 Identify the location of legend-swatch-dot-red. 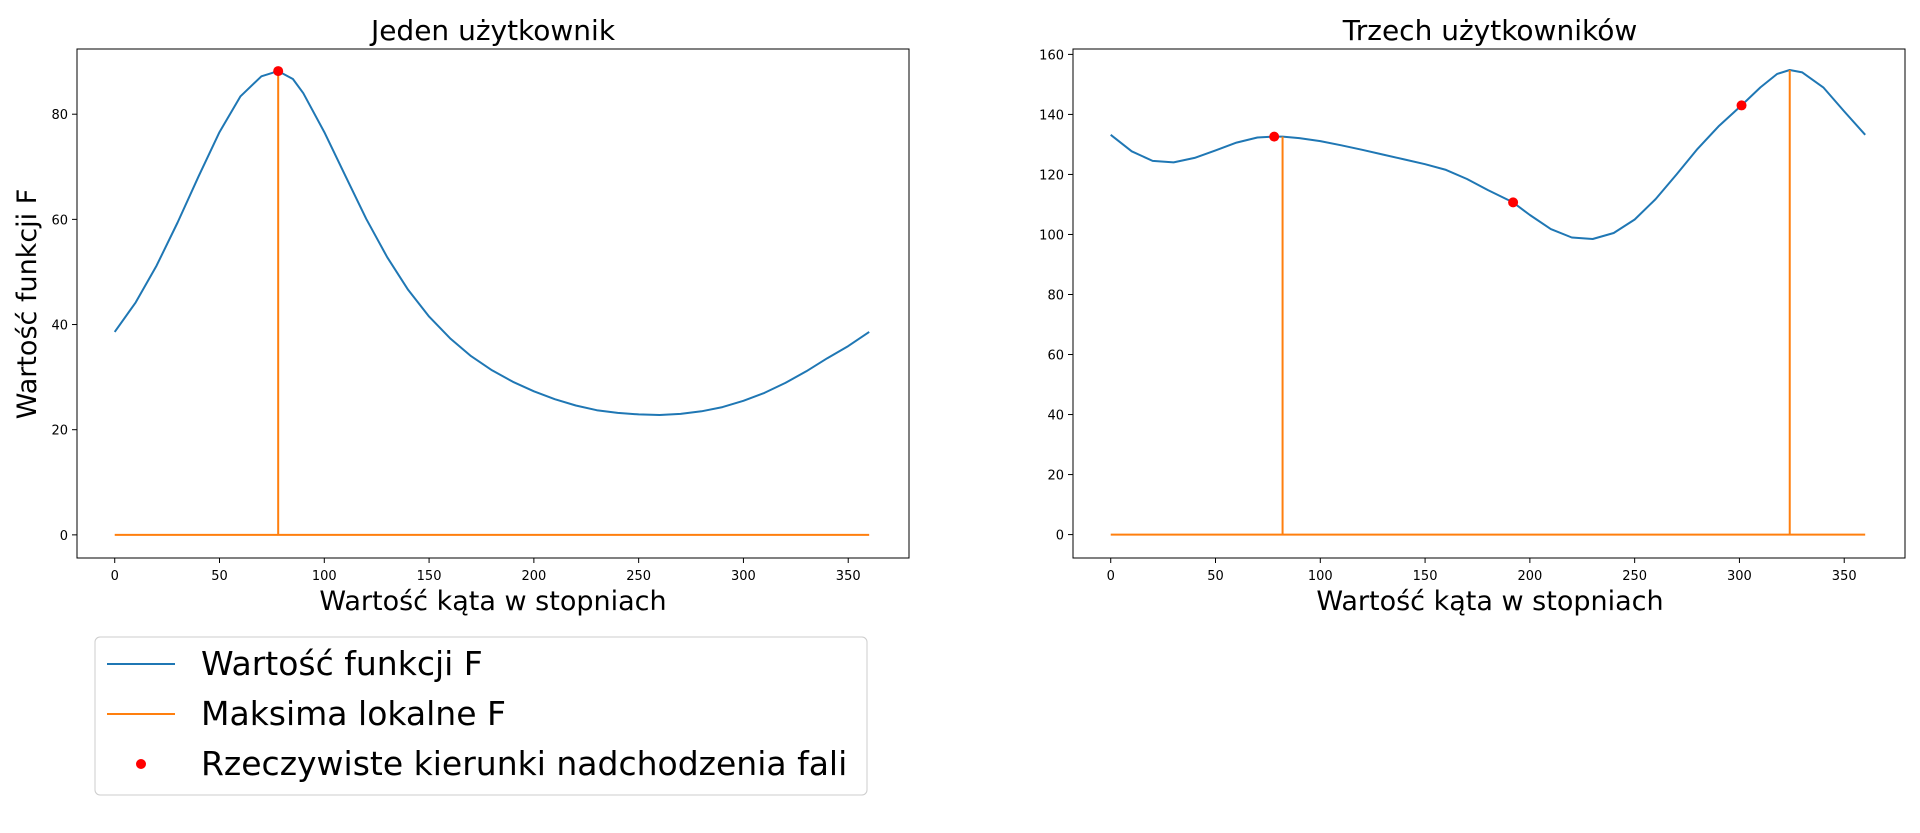
(141, 764).